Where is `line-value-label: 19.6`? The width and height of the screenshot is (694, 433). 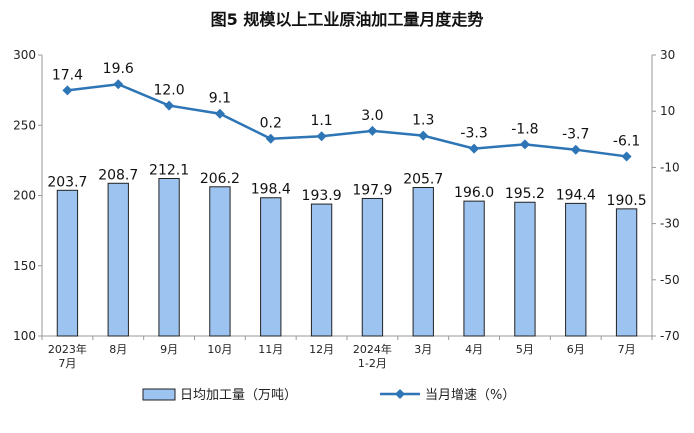
line-value-label: 19.6 is located at coordinates (118, 69).